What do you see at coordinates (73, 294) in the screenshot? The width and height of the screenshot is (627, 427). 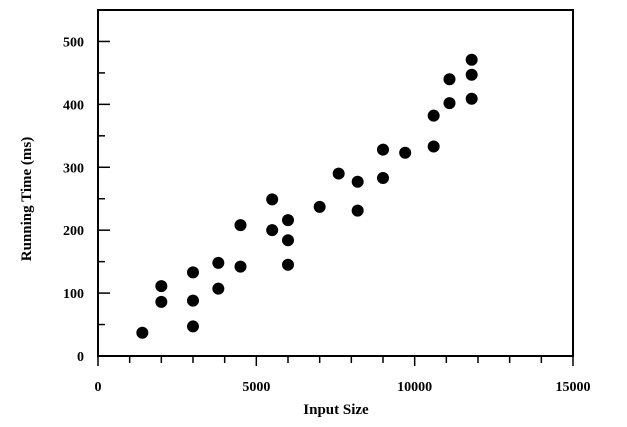 I see `y-tick-label: 100` at bounding box center [73, 294].